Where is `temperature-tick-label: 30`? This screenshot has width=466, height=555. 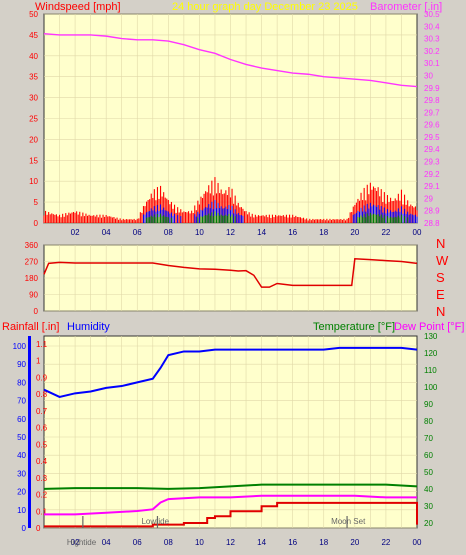
temperature-tick-label: 30 is located at coordinates (428, 506).